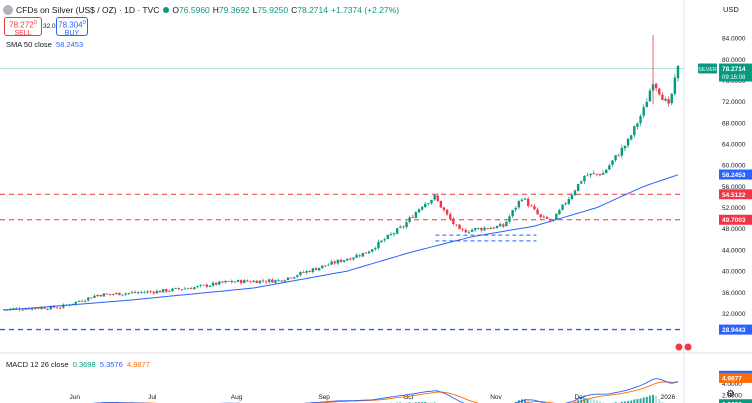 The height and width of the screenshot is (403, 752). I want to click on macd-line, so click(341, 390).